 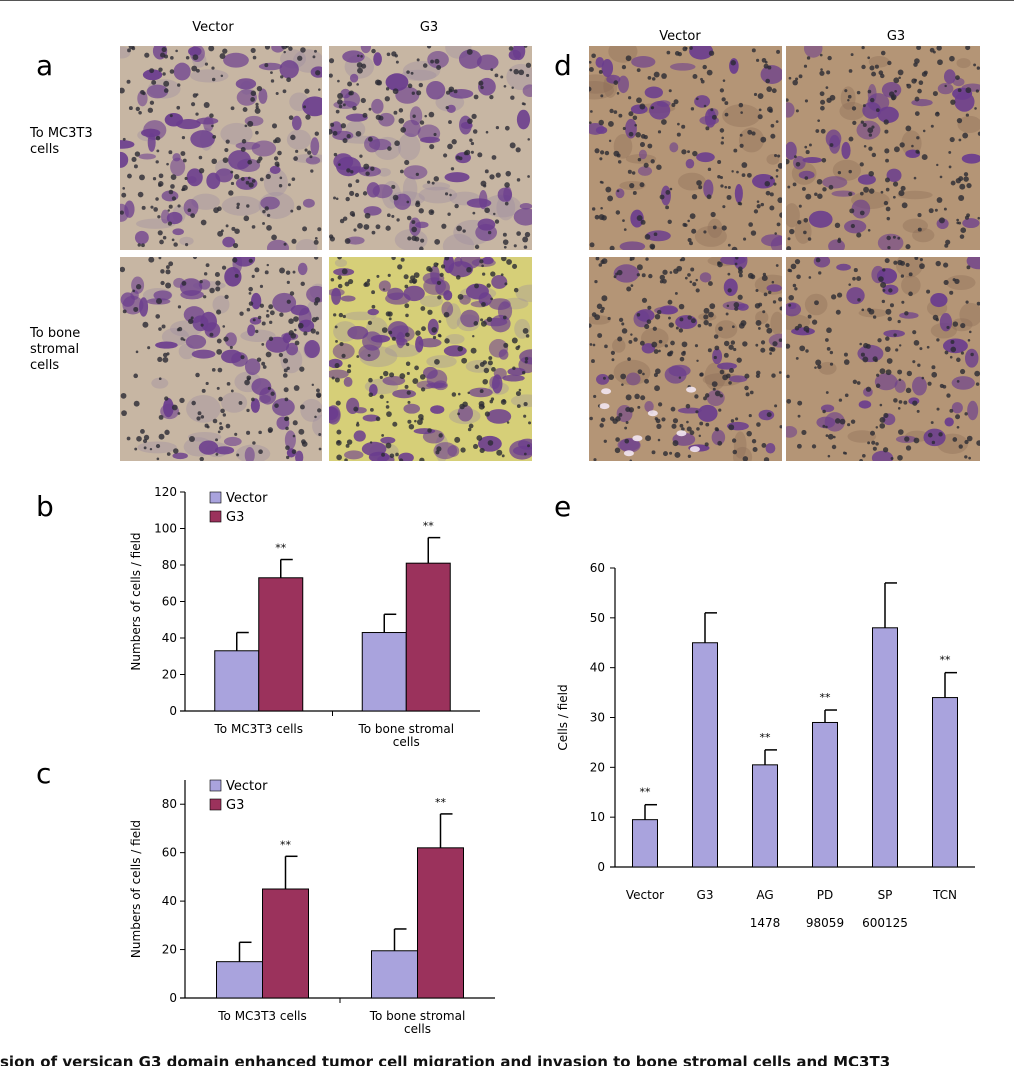 What do you see at coordinates (247, 498) in the screenshot?
I see `legend-label-vector: Vector` at bounding box center [247, 498].